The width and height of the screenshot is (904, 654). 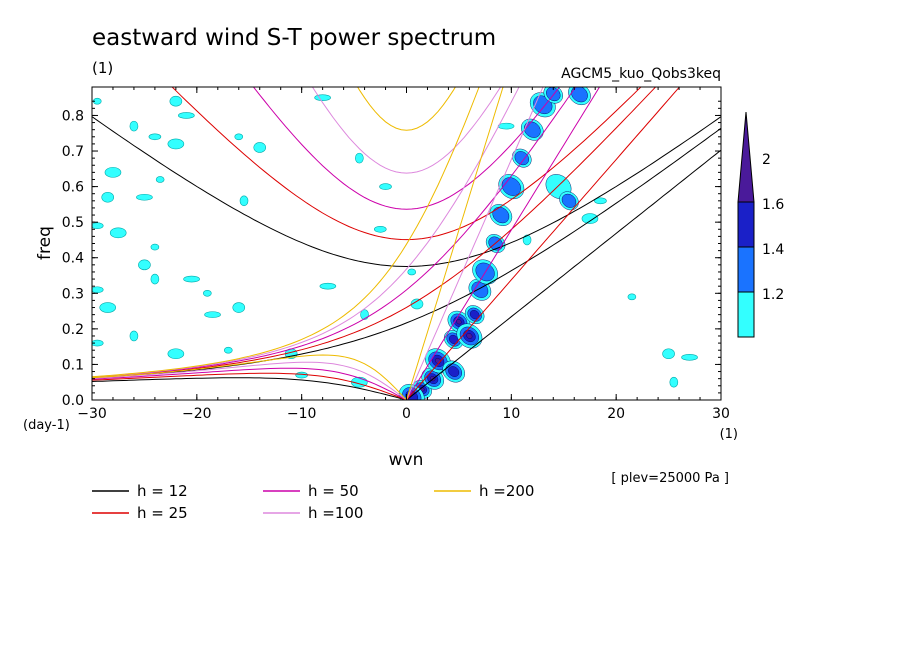 What do you see at coordinates (406, 460) in the screenshot?
I see `x-axis-label: wvn` at bounding box center [406, 460].